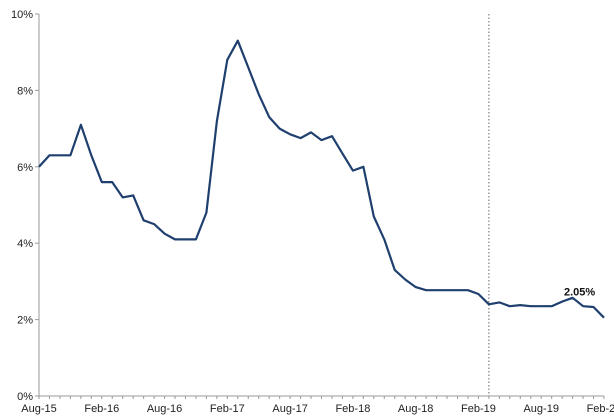 The image size is (614, 417). I want to click on y-tick-label: 6%, so click(25, 168).